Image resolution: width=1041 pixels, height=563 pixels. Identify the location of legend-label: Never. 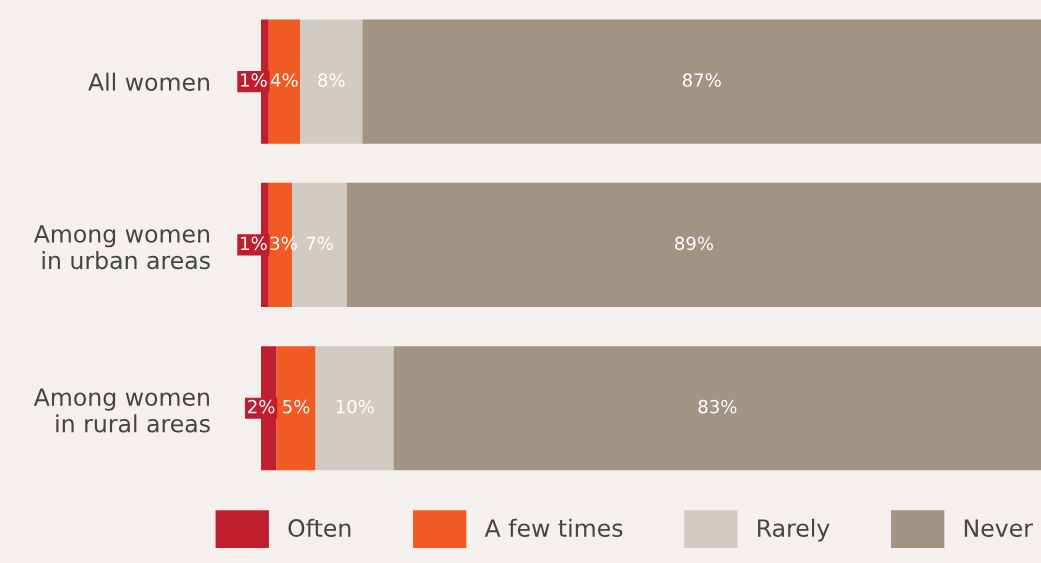
(998, 528).